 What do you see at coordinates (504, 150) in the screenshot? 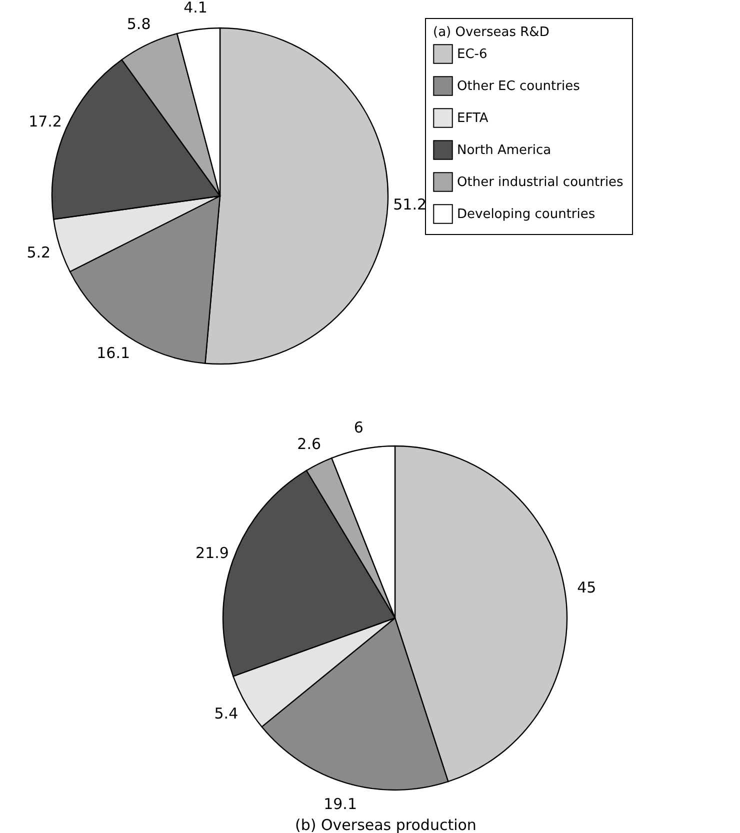
I see `legend-label: North America` at bounding box center [504, 150].